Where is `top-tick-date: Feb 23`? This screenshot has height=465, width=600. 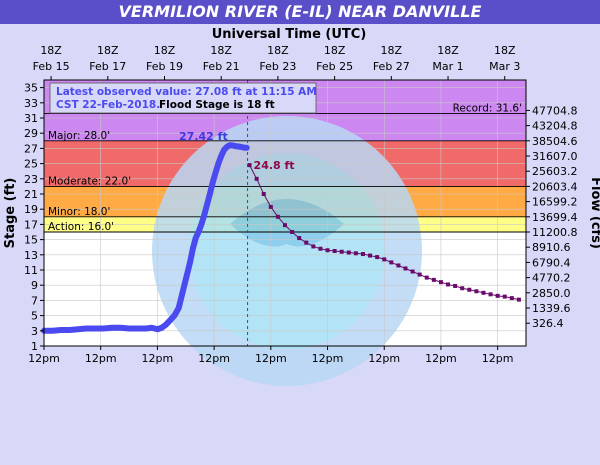 top-tick-date: Feb 23 is located at coordinates (277, 66).